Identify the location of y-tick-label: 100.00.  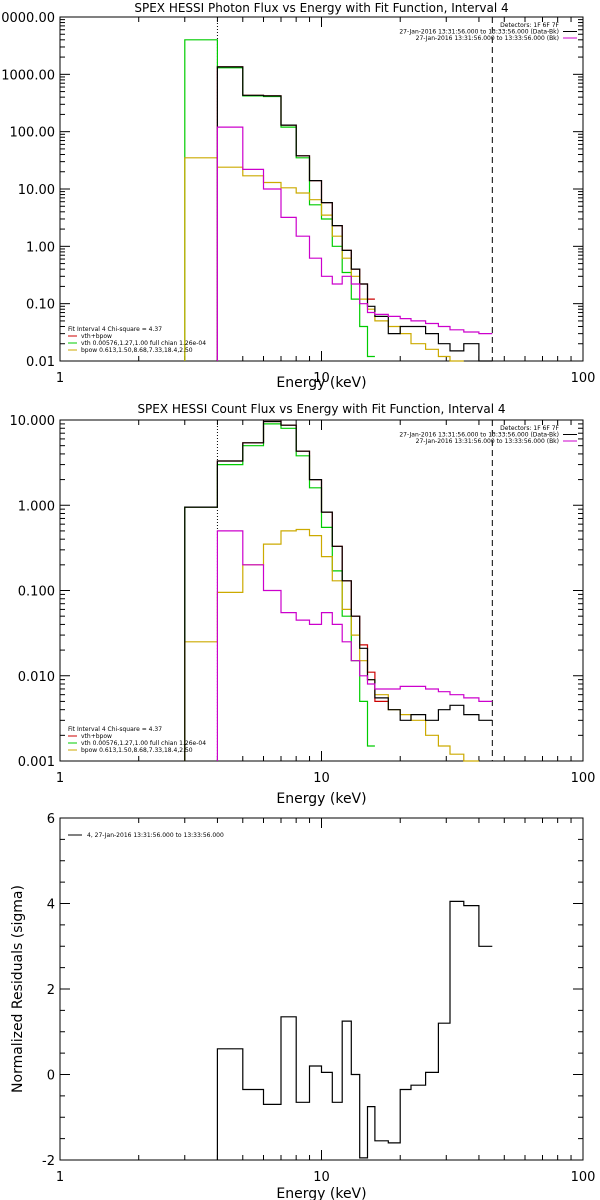
(33, 133).